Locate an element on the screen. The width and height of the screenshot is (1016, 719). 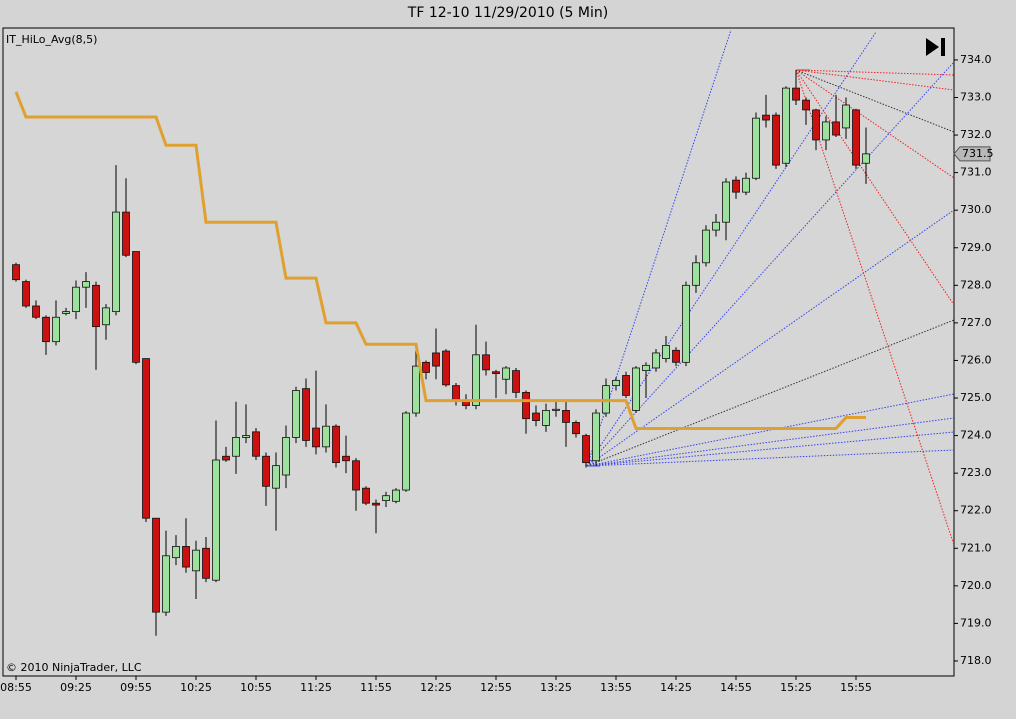
y-tick-label: 720.0 is located at coordinates (976, 585).